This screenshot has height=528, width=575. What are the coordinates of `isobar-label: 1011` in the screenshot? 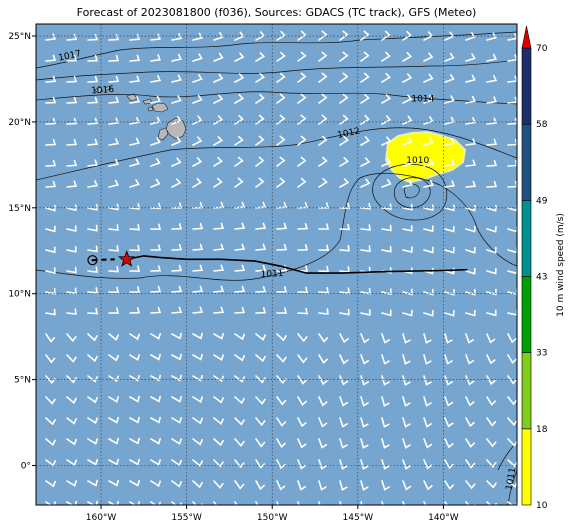 It's located at (271, 274).